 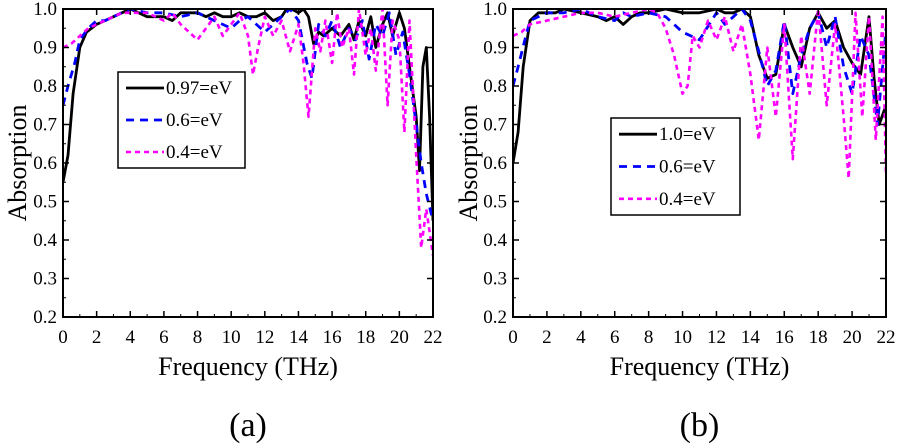 I want to click on p1-y-tick-label: 0.5, so click(x=495, y=202).